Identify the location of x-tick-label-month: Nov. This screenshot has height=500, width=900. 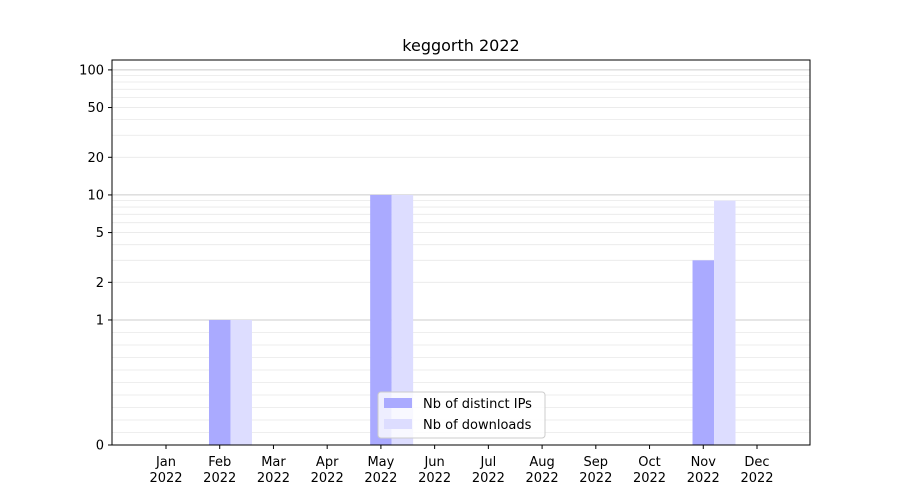
(704, 462).